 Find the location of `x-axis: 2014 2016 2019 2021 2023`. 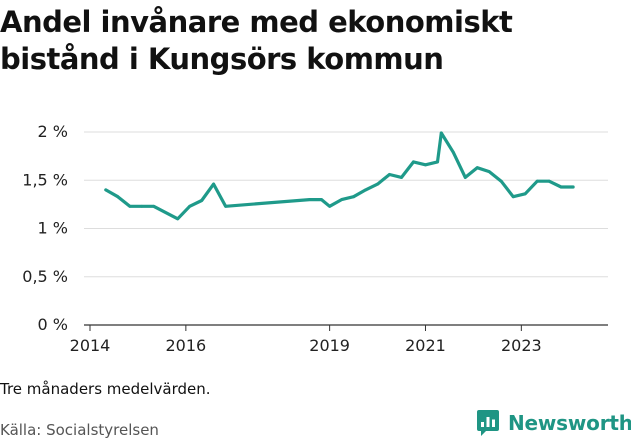

x-axis: 2014 2016 2019 2021 2023 is located at coordinates (306, 340).